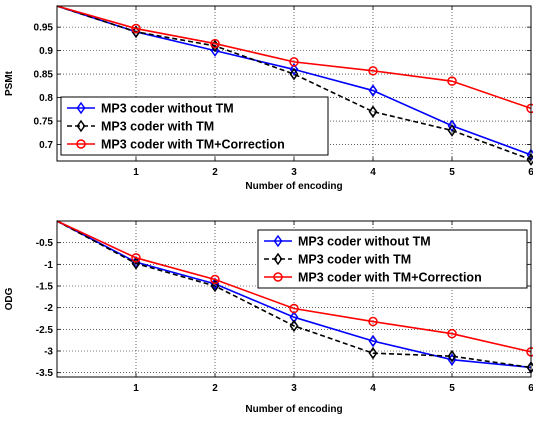  Describe the element at coordinates (48, 308) in the screenshot. I see `y-tick-label: -2` at that location.